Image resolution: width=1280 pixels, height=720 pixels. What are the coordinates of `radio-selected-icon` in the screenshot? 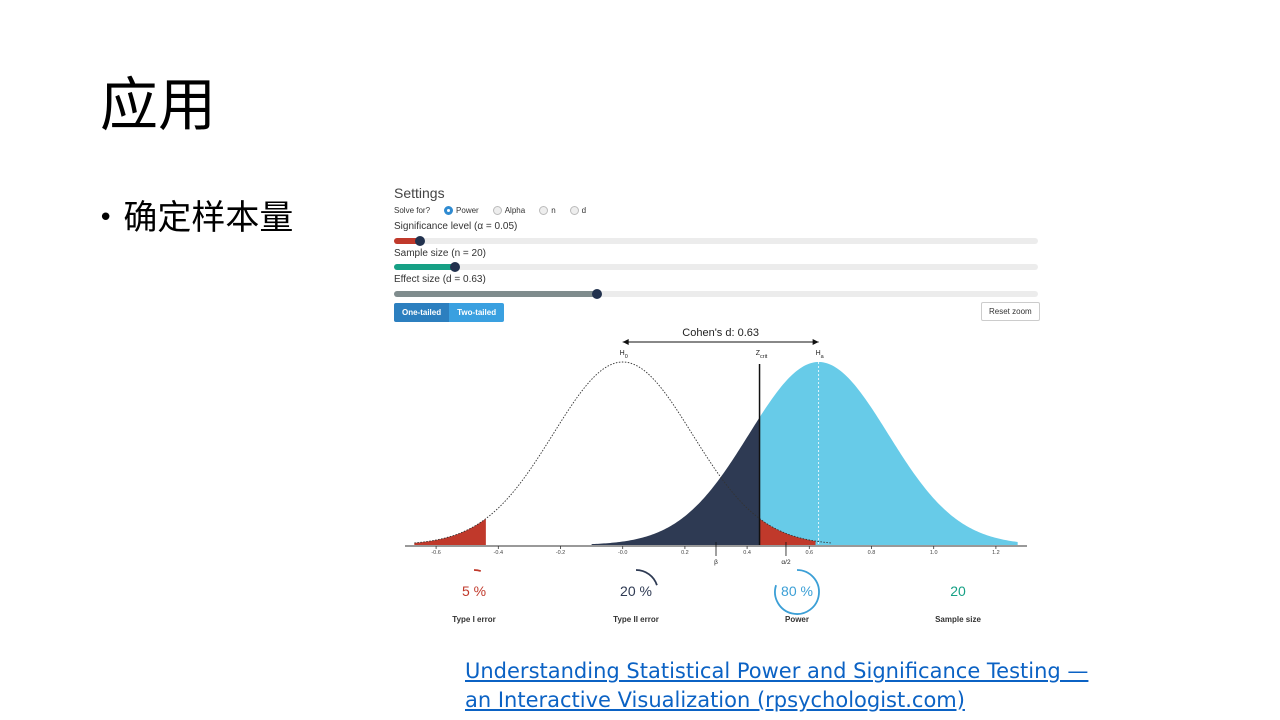 It's located at (449, 210).